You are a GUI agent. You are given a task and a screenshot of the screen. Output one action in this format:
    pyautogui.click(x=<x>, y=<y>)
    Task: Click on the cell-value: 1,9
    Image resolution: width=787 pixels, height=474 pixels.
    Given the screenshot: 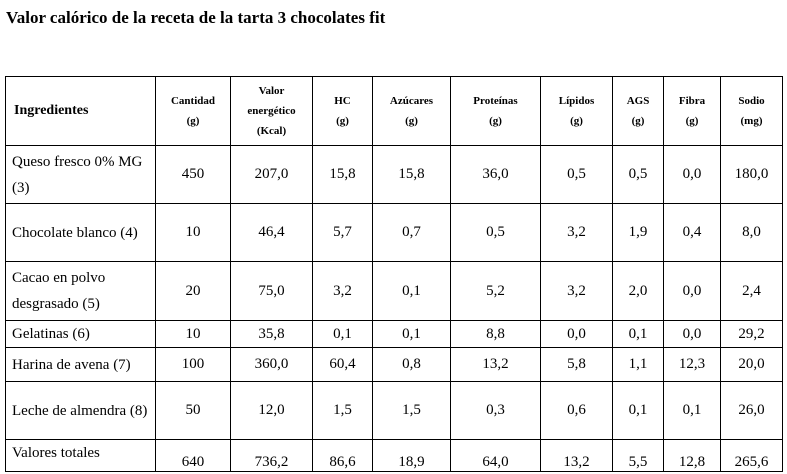 What is the action you would take?
    pyautogui.click(x=638, y=232)
    